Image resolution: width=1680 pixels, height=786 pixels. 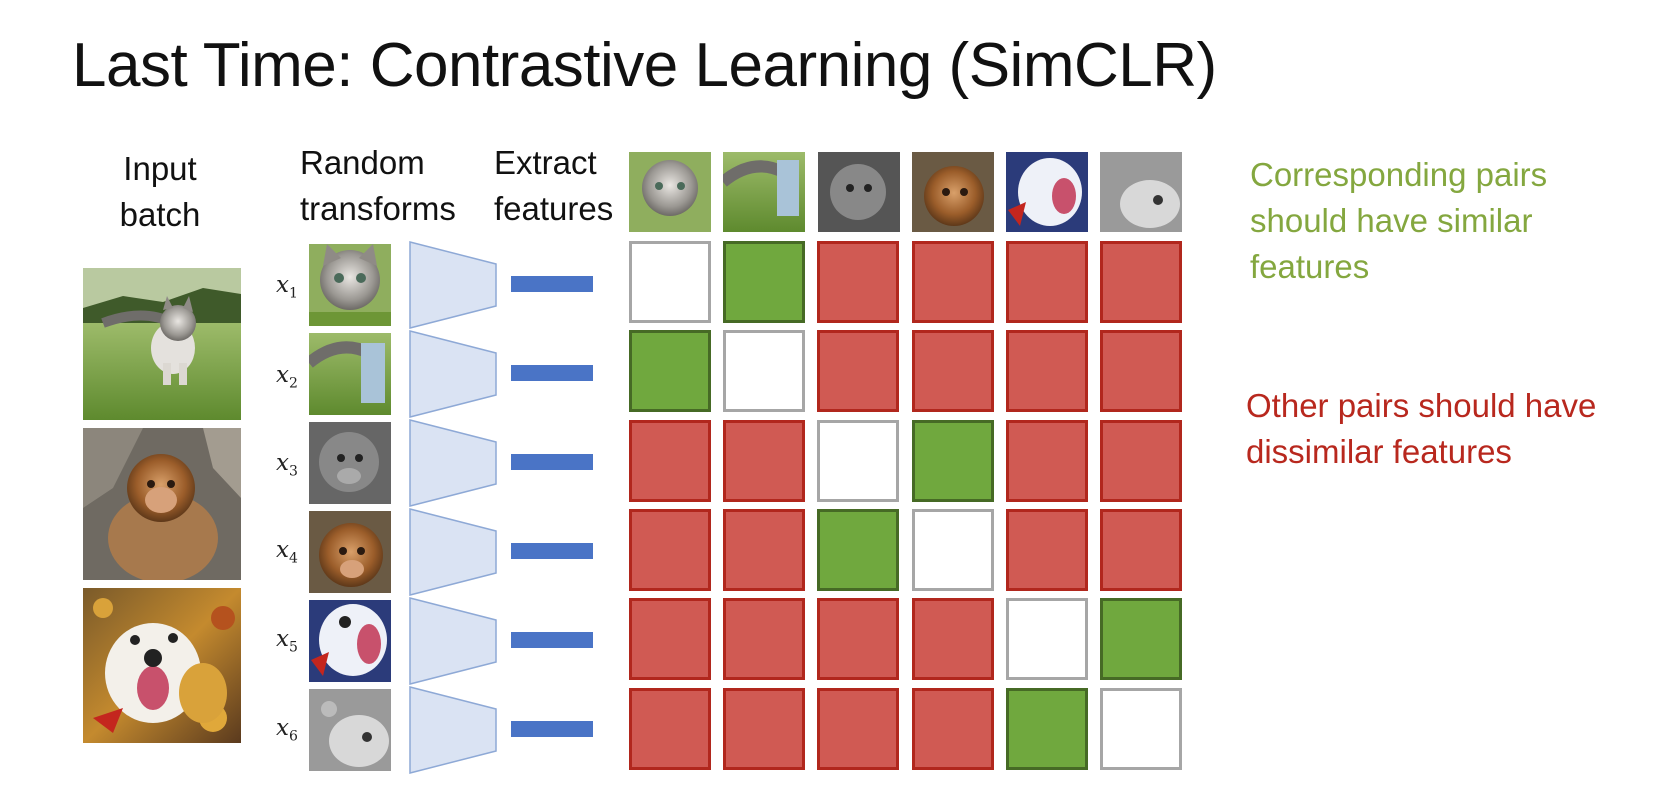 I want to click on random-header-line1: Random, so click(x=362, y=162).